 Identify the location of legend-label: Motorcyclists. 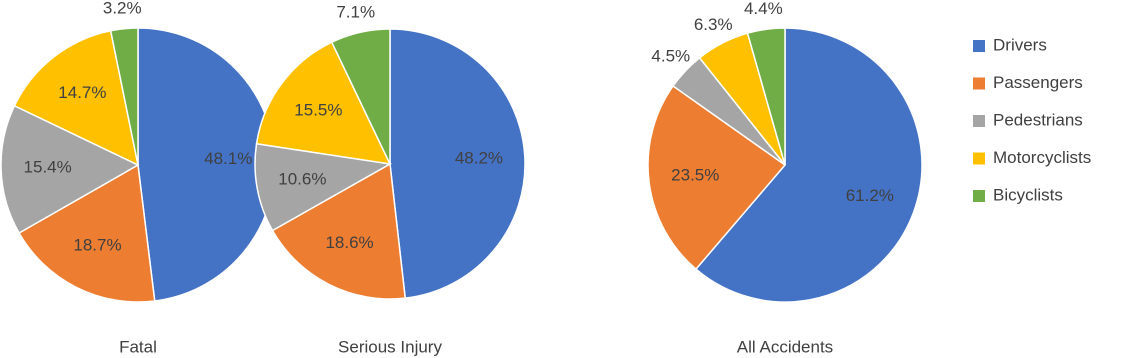
(1042, 157).